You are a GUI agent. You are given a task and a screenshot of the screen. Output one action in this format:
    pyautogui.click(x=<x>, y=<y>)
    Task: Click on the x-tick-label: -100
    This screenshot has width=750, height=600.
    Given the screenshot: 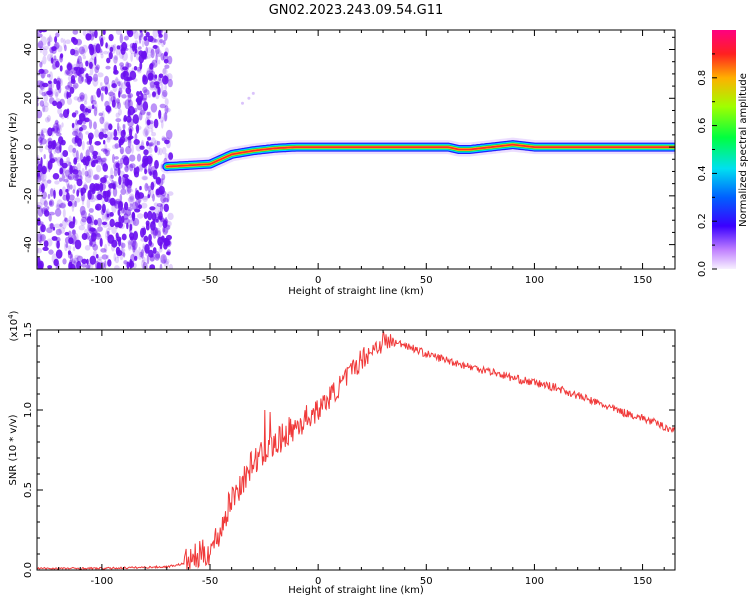 What is the action you would take?
    pyautogui.click(x=102, y=280)
    